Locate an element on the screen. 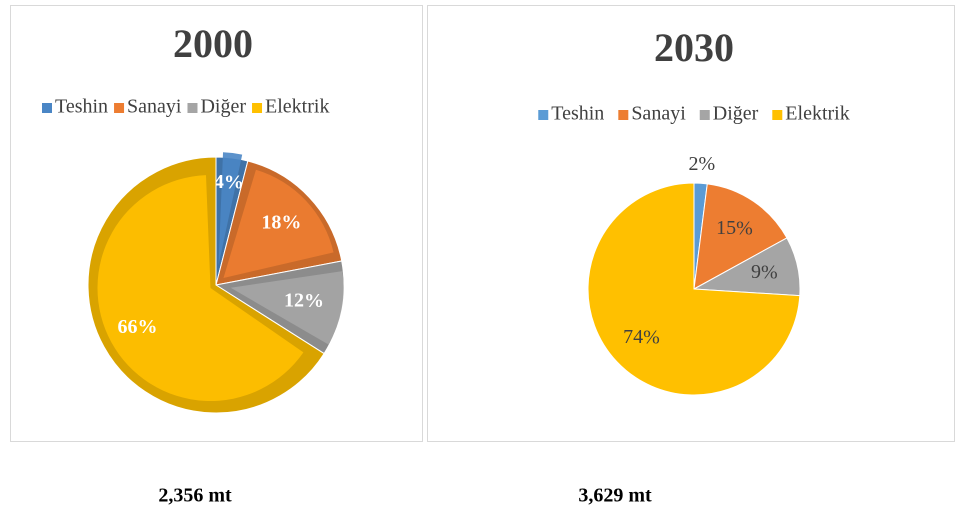  chart-title: 2030 is located at coordinates (694, 47).